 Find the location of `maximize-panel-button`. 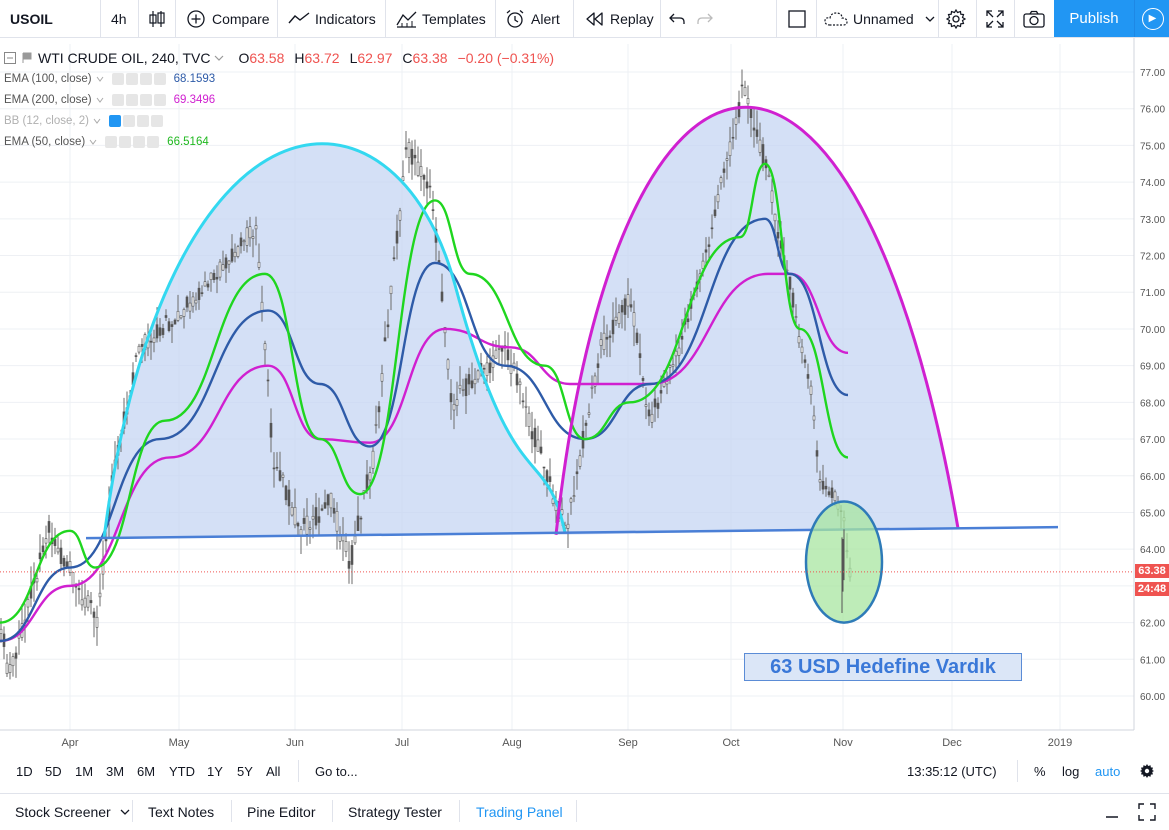

maximize-panel-button is located at coordinates (1147, 812).